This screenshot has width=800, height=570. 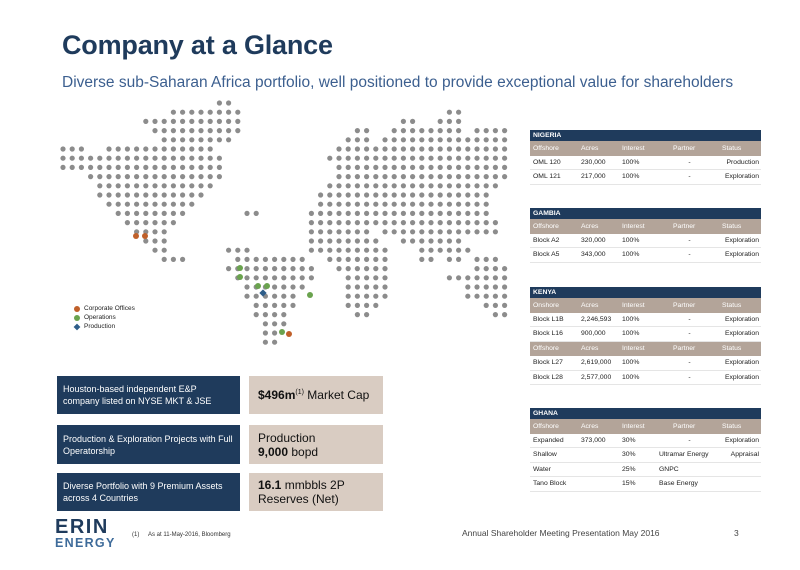 I want to click on cell: 100%, so click(x=631, y=319).